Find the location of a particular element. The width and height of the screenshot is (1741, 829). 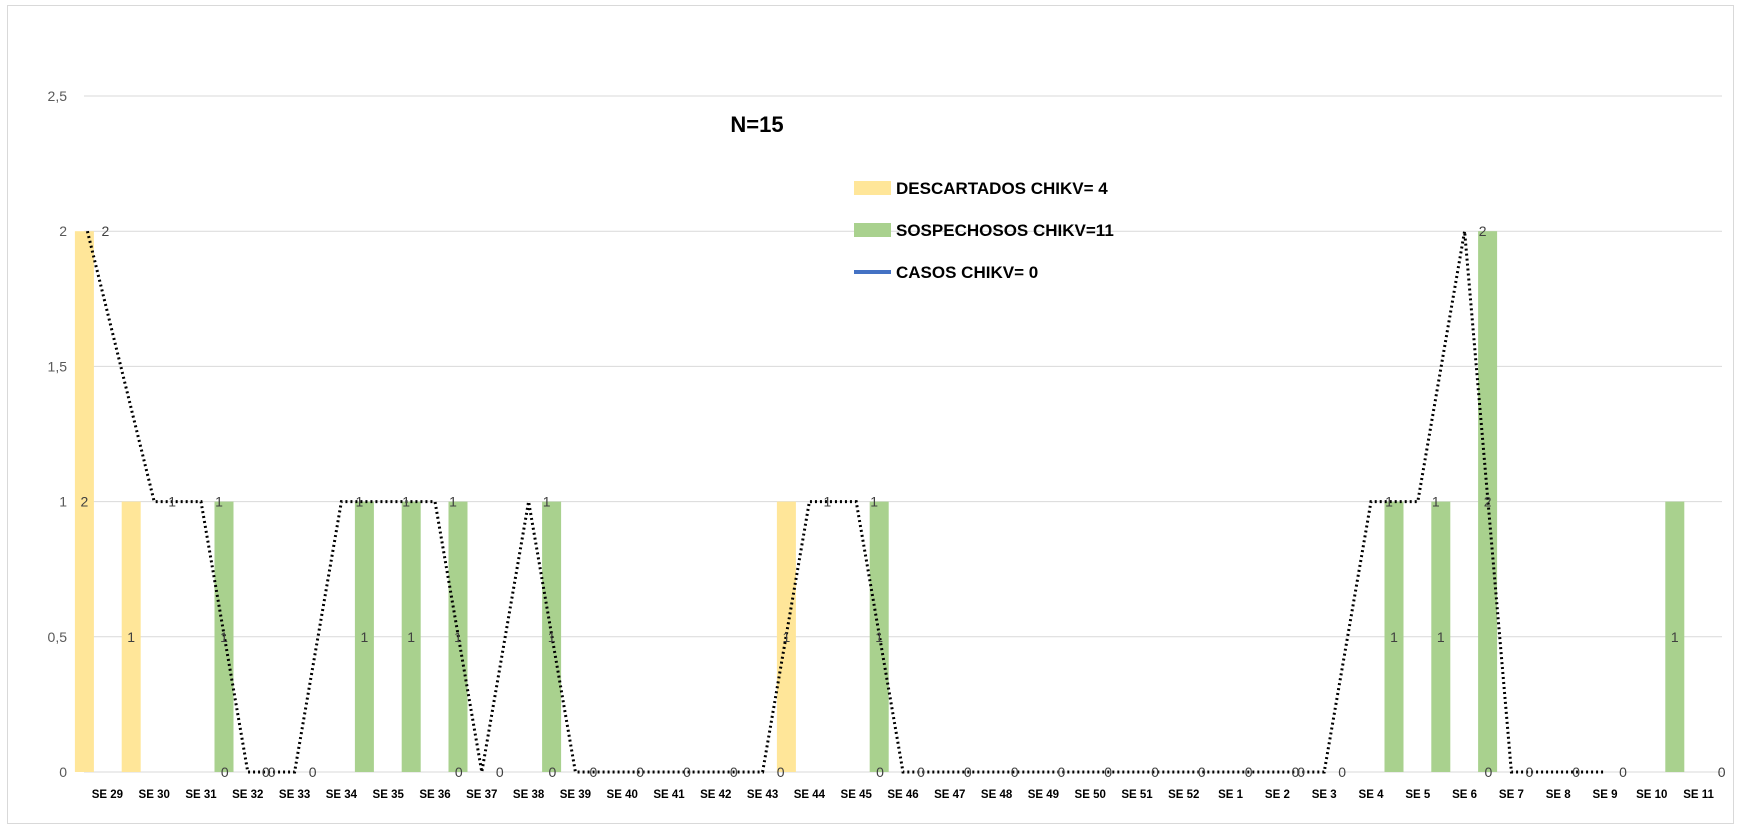

x-tick-label: SE 31 is located at coordinates (201, 795).